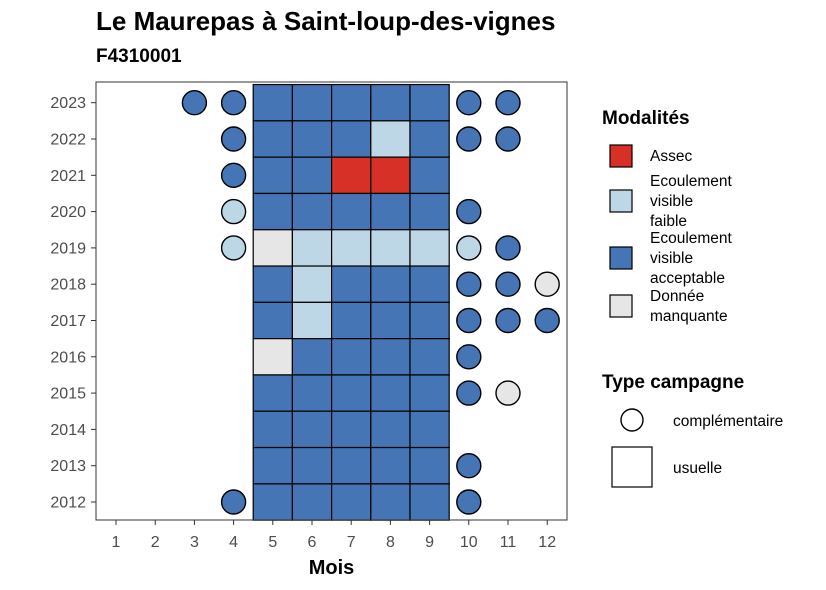  Describe the element at coordinates (116, 542) in the screenshot. I see `x-tick-label-1: 1` at that location.